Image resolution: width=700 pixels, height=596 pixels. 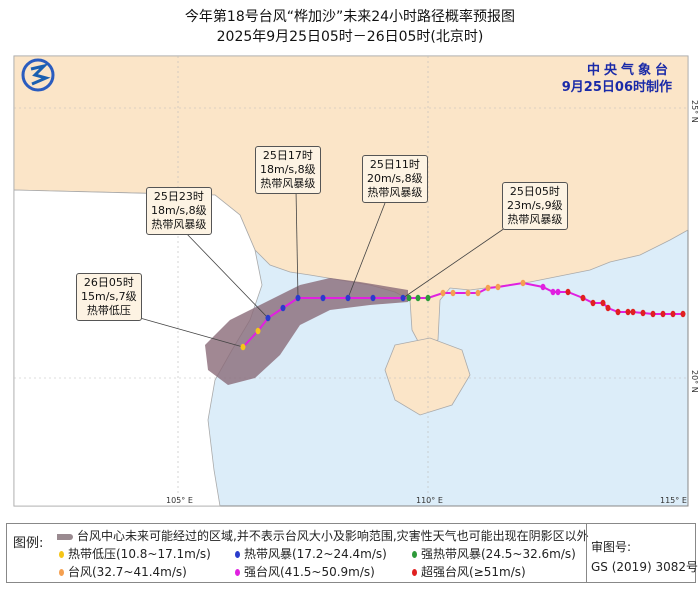 I want to click on probability-cone, so click(x=306, y=331).